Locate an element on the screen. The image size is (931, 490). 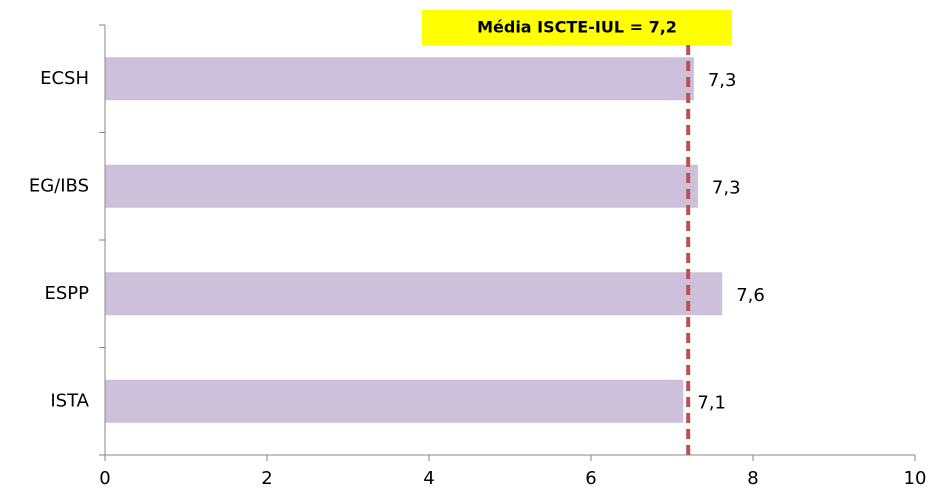
y-tick-label: ECSH is located at coordinates (64, 78).